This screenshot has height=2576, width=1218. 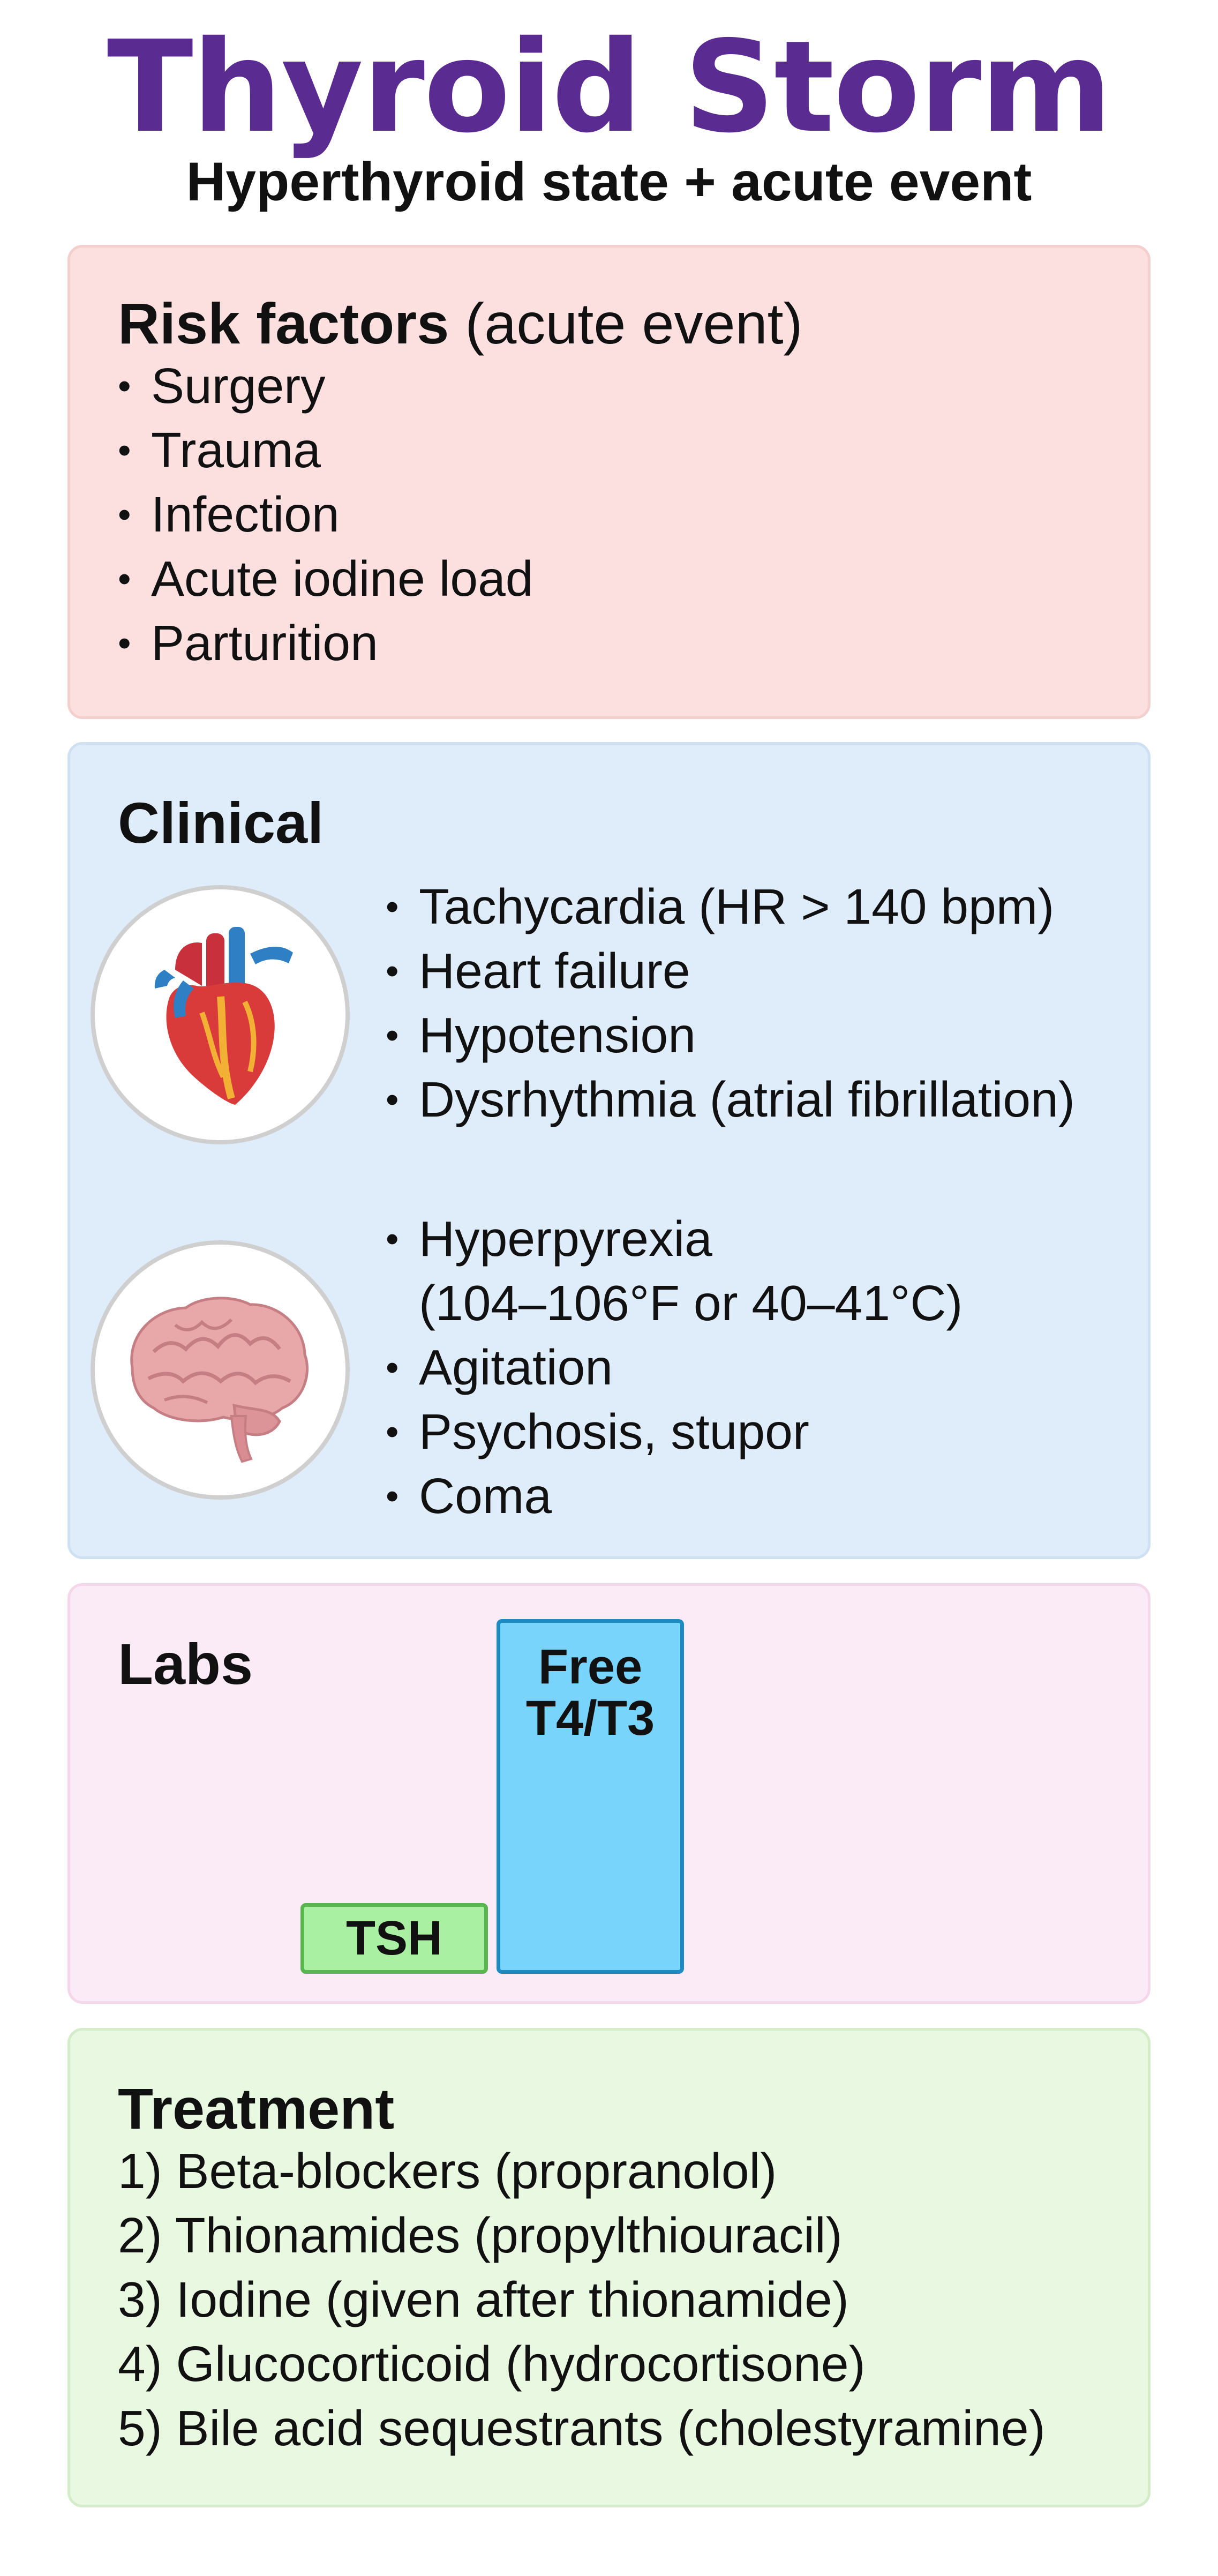 What do you see at coordinates (731, 1099) in the screenshot?
I see `list-item: • Dysrhythmia (atrial fibrillation)` at bounding box center [731, 1099].